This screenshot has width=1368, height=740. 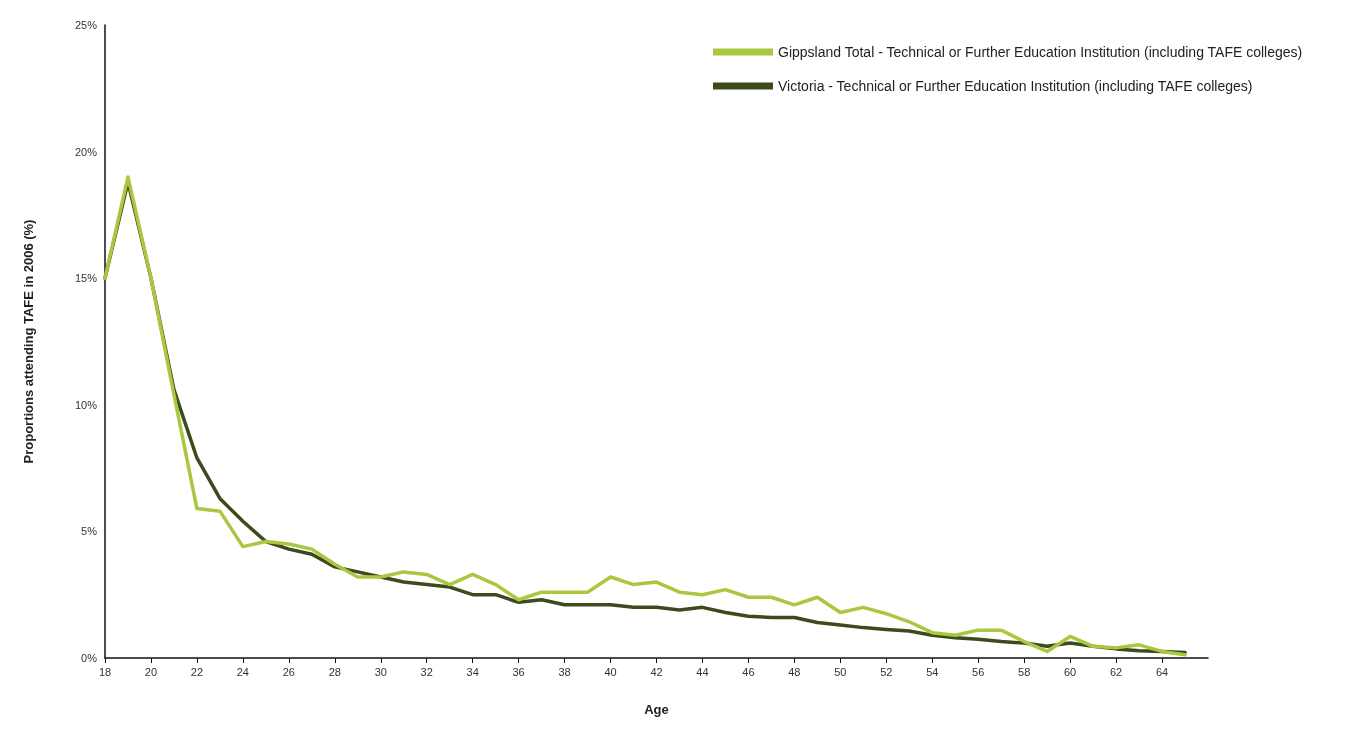 I want to click on y-axis-title: Proportions attending TAFE in 2006 (%), so click(x=28, y=341).